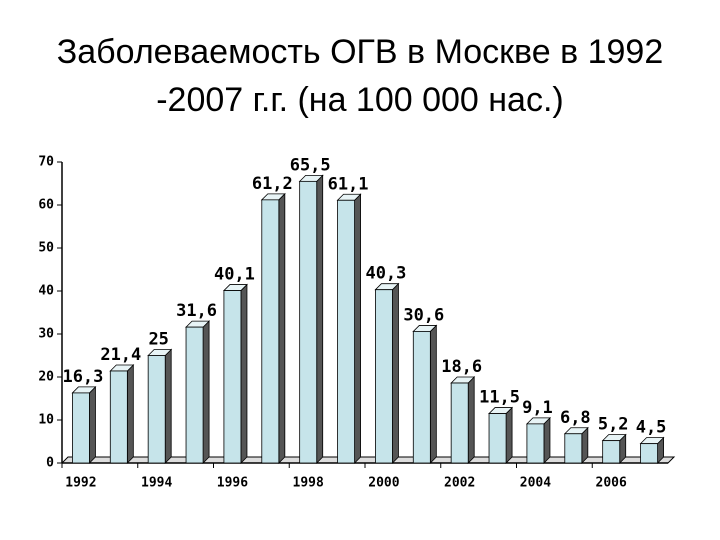  Describe the element at coordinates (651, 428) in the screenshot. I see `value-label: 4,5` at that location.